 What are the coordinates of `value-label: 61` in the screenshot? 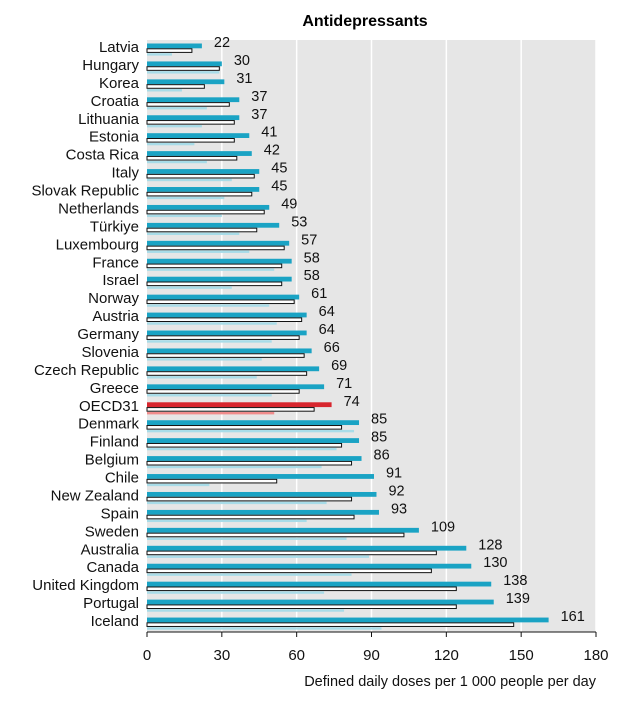 It's located at (319, 294).